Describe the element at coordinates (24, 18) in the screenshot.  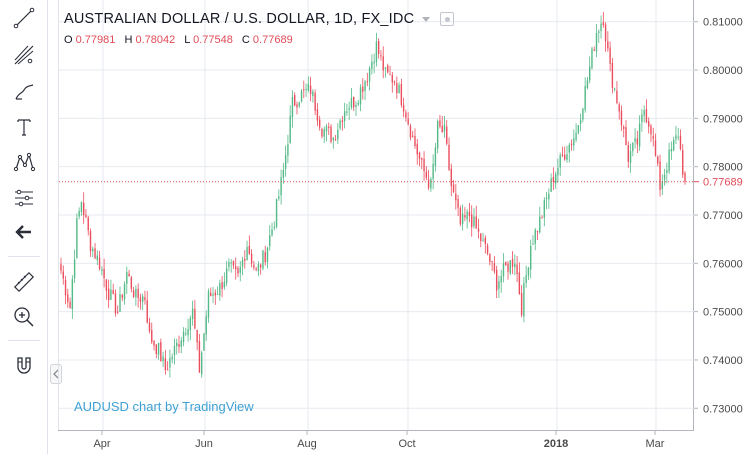
I see `trend-line-icon` at that location.